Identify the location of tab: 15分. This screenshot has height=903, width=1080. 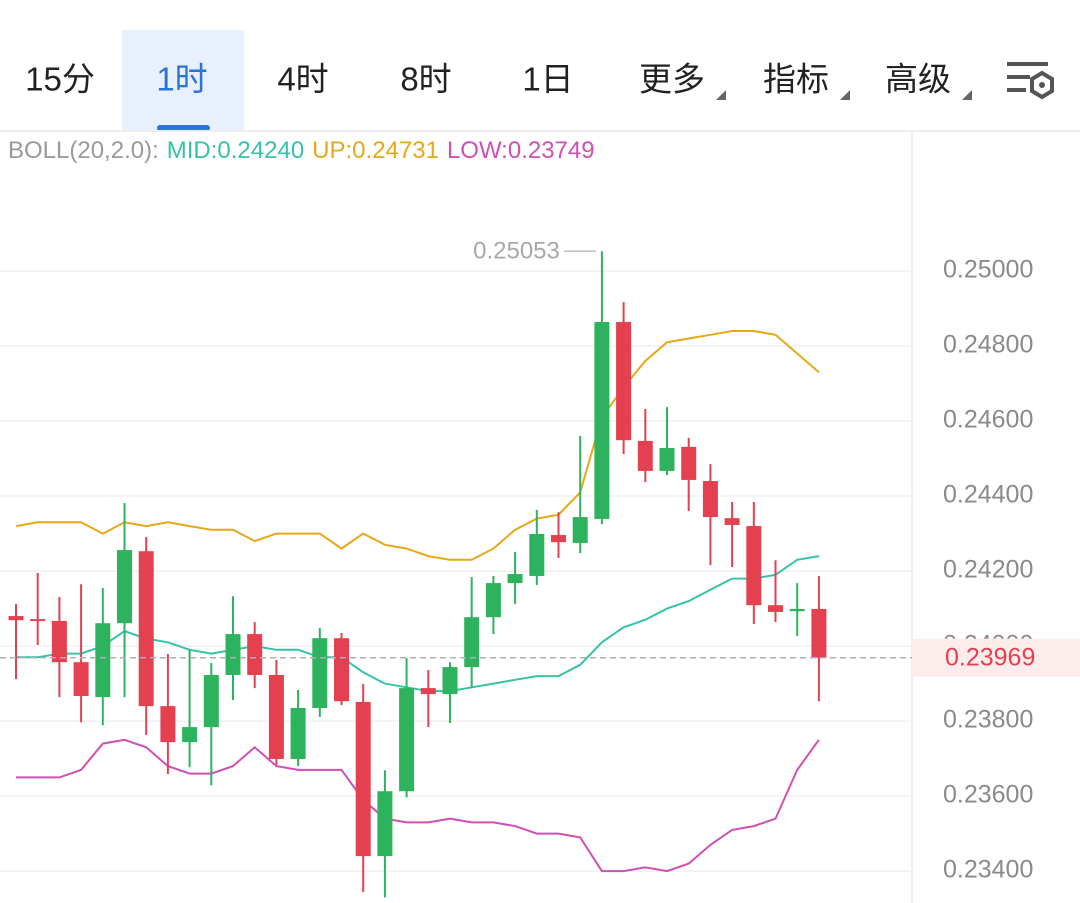
(60, 79).